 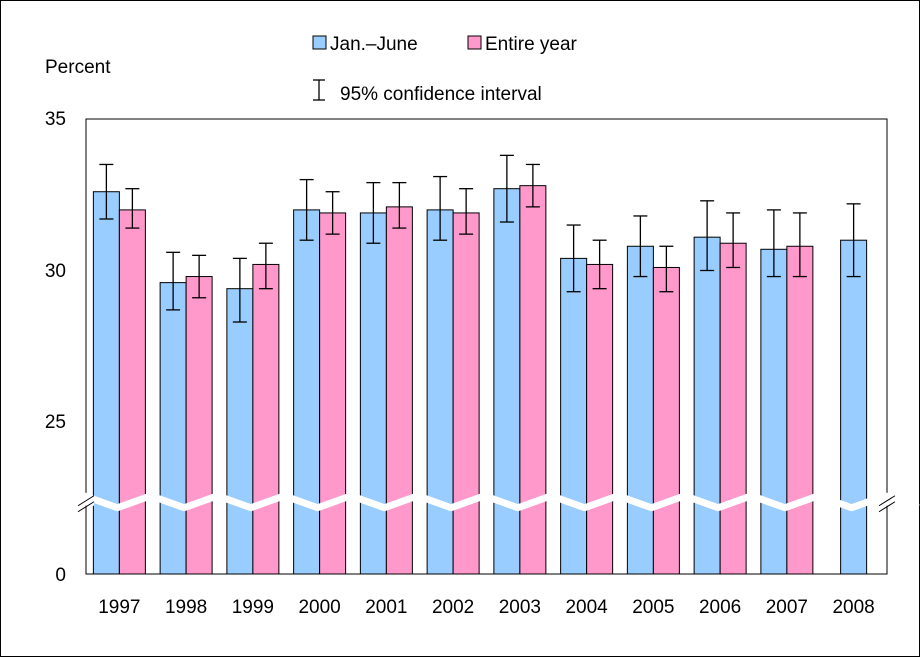 I want to click on x-tick-label-2007: 2007, so click(x=787, y=607).